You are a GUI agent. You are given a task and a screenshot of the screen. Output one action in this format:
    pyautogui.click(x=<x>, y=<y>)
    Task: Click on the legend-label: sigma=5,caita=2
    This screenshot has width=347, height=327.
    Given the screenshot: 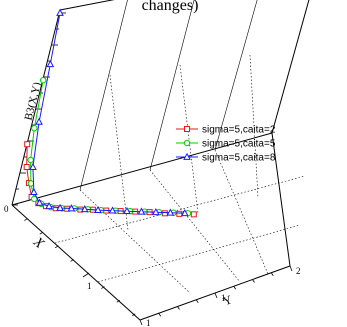 What is the action you would take?
    pyautogui.click(x=239, y=130)
    